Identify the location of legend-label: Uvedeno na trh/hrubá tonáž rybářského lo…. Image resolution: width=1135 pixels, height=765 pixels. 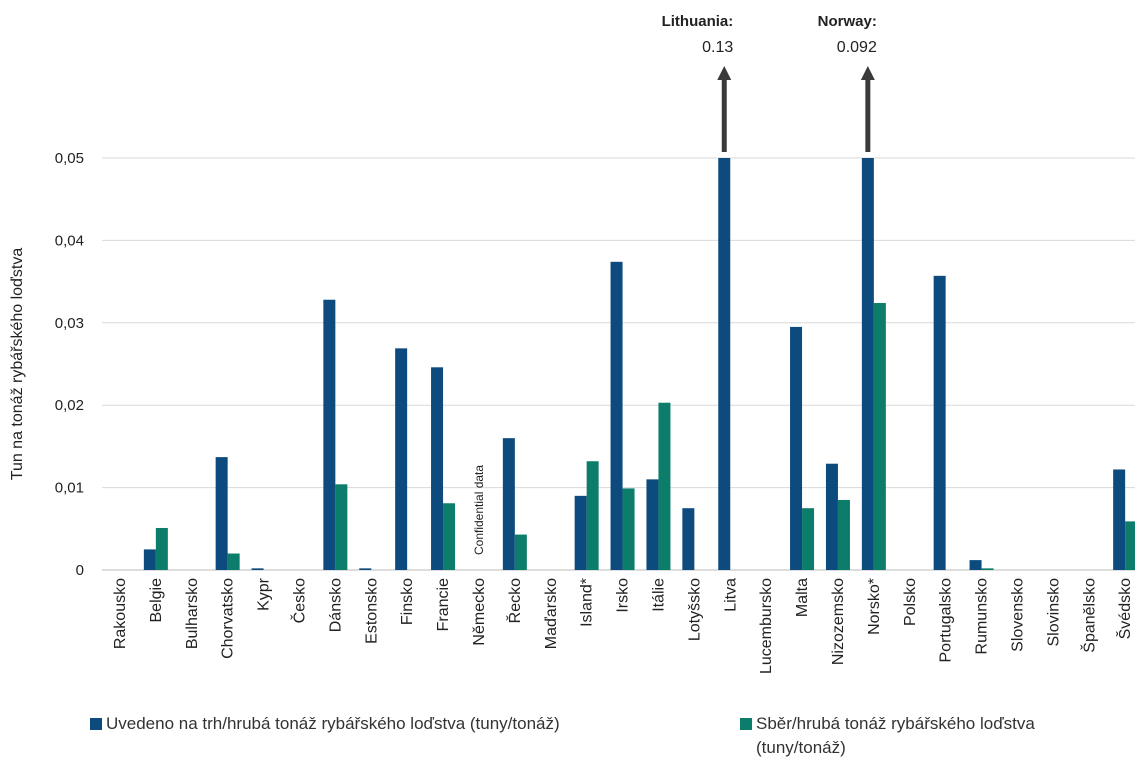
(333, 723).